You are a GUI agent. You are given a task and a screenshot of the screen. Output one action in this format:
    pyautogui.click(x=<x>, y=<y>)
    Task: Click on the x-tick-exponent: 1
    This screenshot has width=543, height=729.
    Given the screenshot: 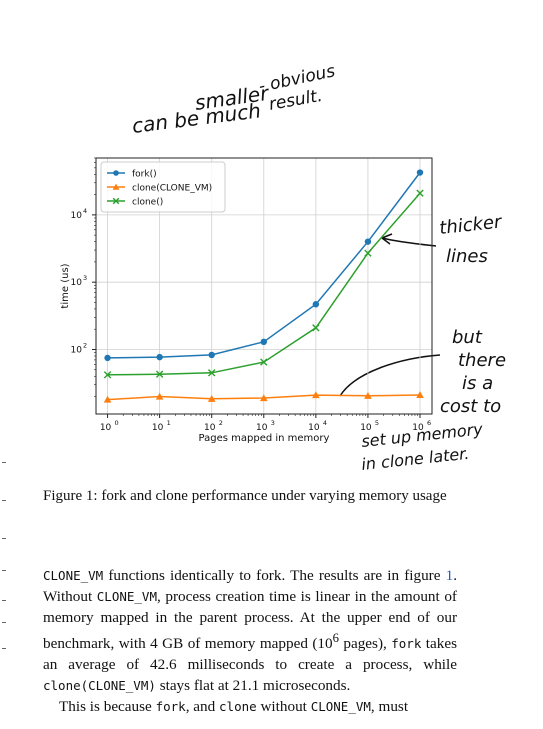 What is the action you would take?
    pyautogui.click(x=169, y=423)
    